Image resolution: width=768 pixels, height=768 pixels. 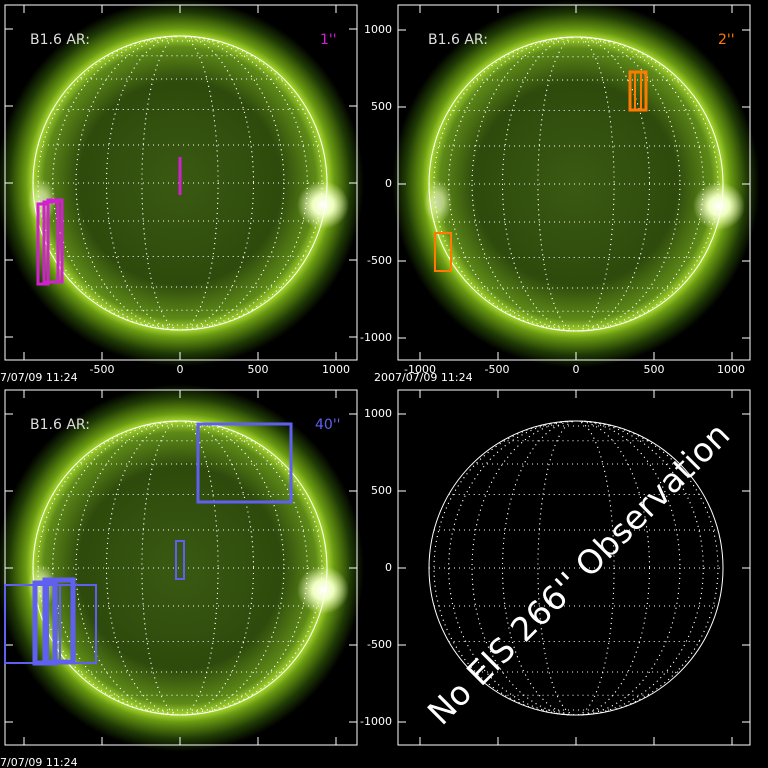 What do you see at coordinates (328, 425) in the screenshot?
I see `slit-size: 40''` at bounding box center [328, 425].